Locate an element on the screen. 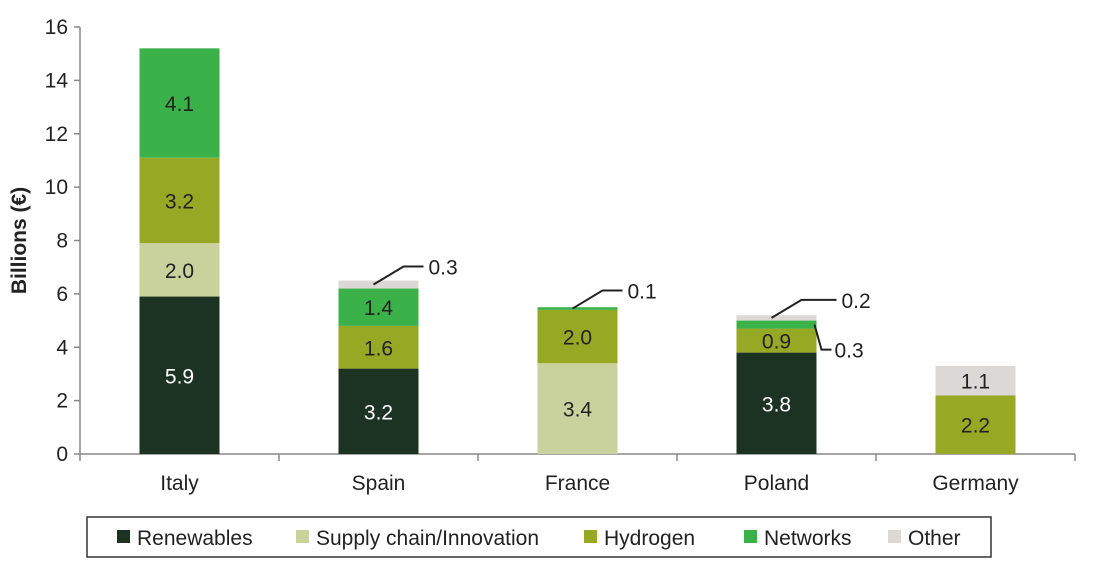  data-label: 1.1 is located at coordinates (975, 382).